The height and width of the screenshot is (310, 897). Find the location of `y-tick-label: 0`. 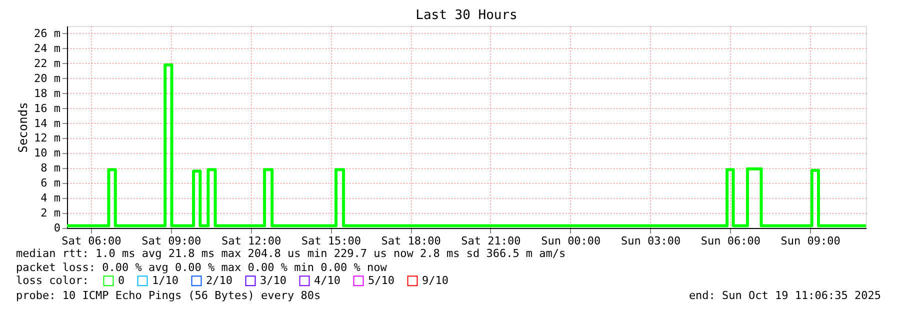

y-tick-label: 0 is located at coordinates (57, 228).